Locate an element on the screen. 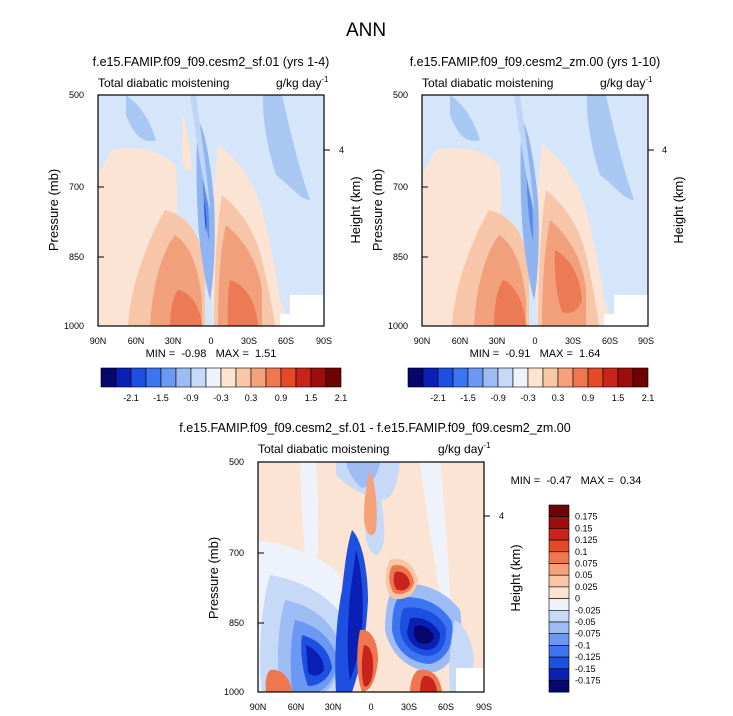 This screenshot has width=733, height=716. min-max-stats: MIN = -0.98 MAX = 1.51 is located at coordinates (211, 354).